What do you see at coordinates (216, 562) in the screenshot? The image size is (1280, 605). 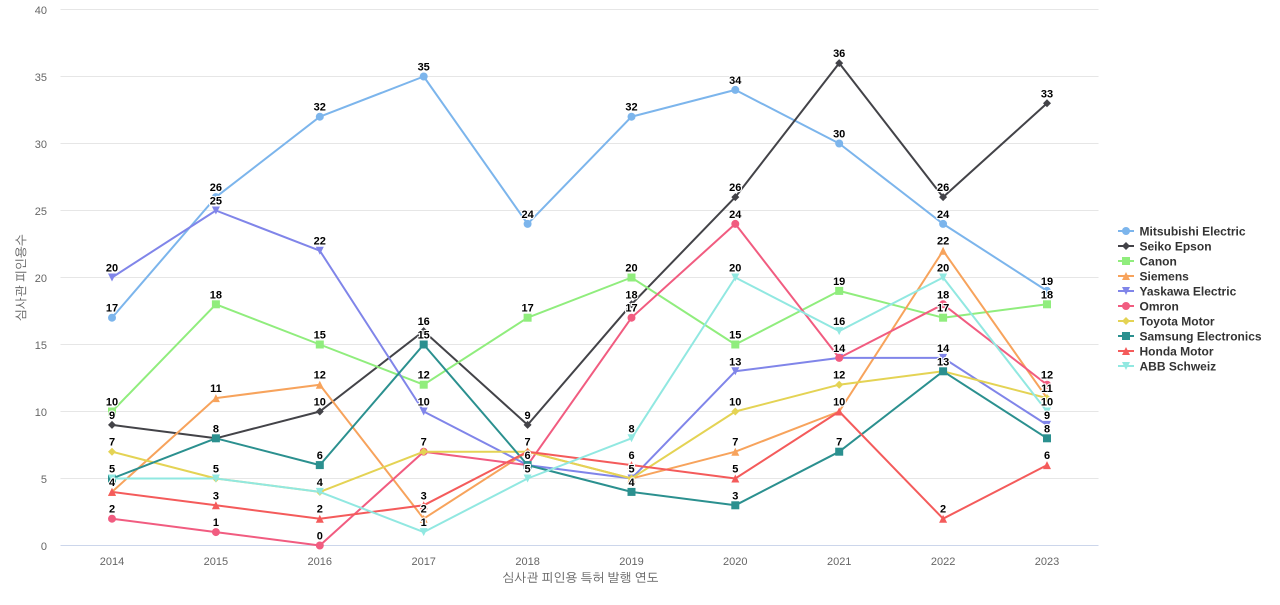 I see `svg-text: 2015` at bounding box center [216, 562].